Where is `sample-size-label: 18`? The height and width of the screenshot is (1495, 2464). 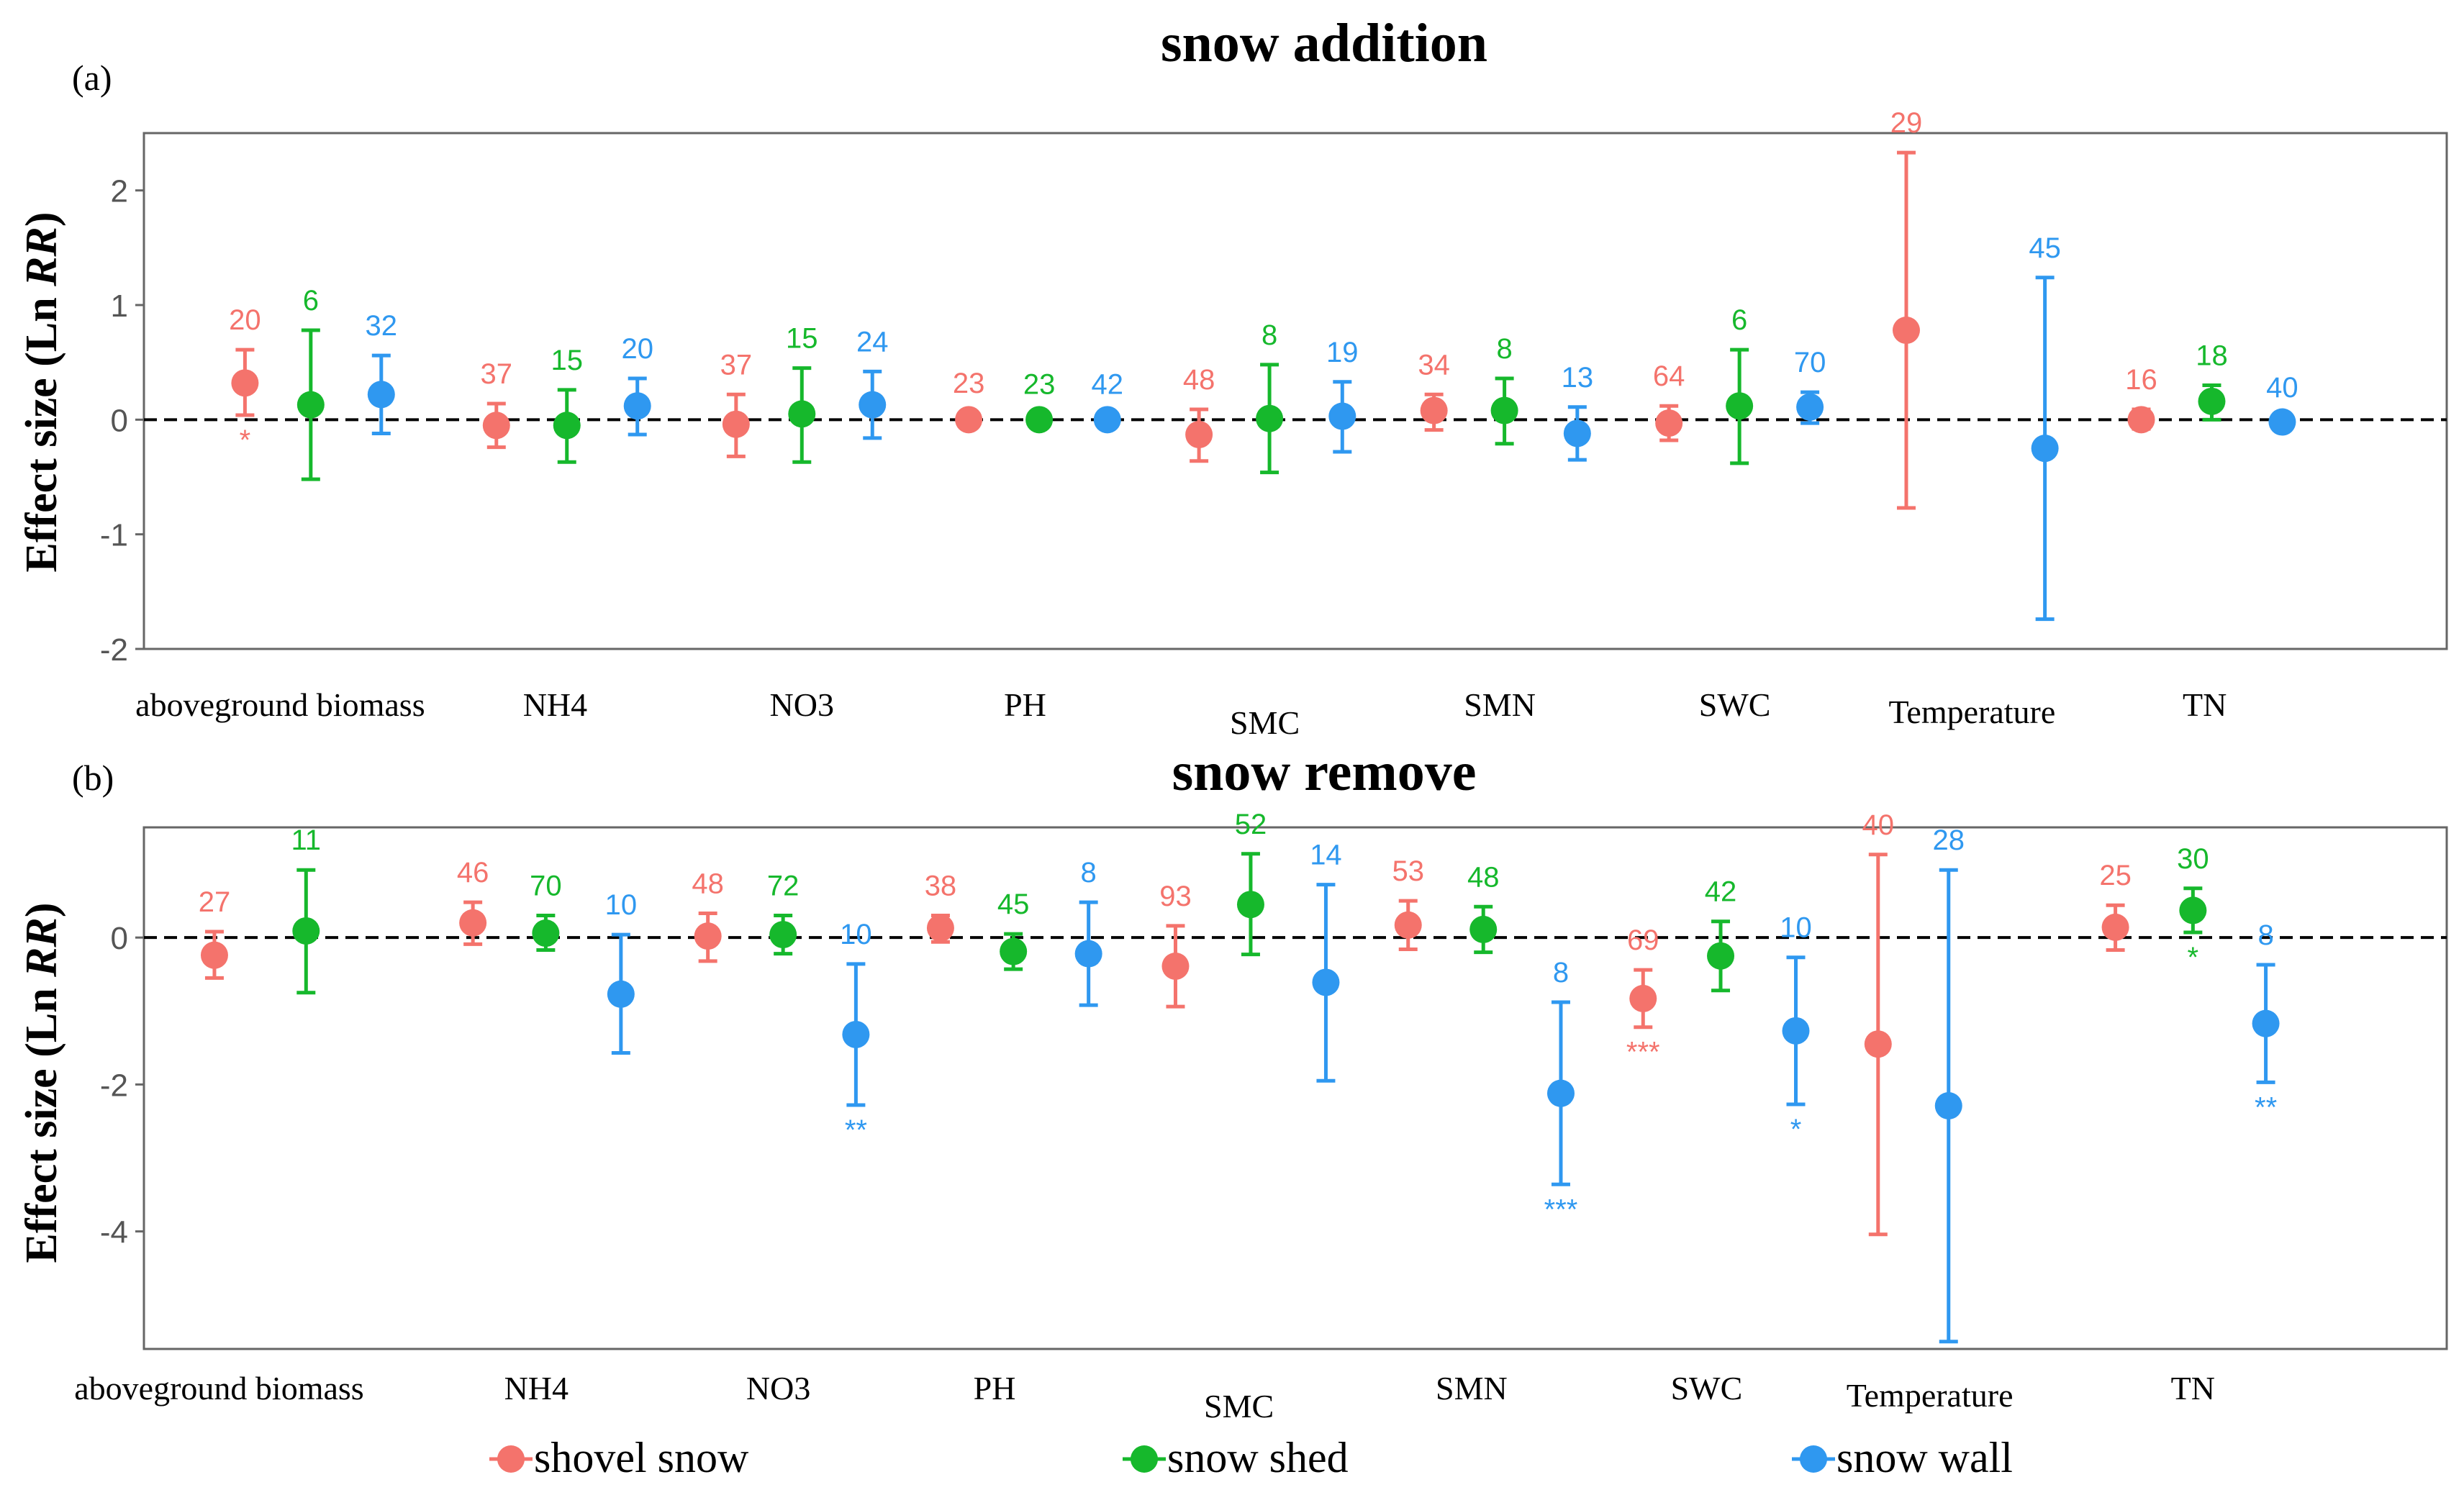 sample-size-label: 18 is located at coordinates (2212, 356).